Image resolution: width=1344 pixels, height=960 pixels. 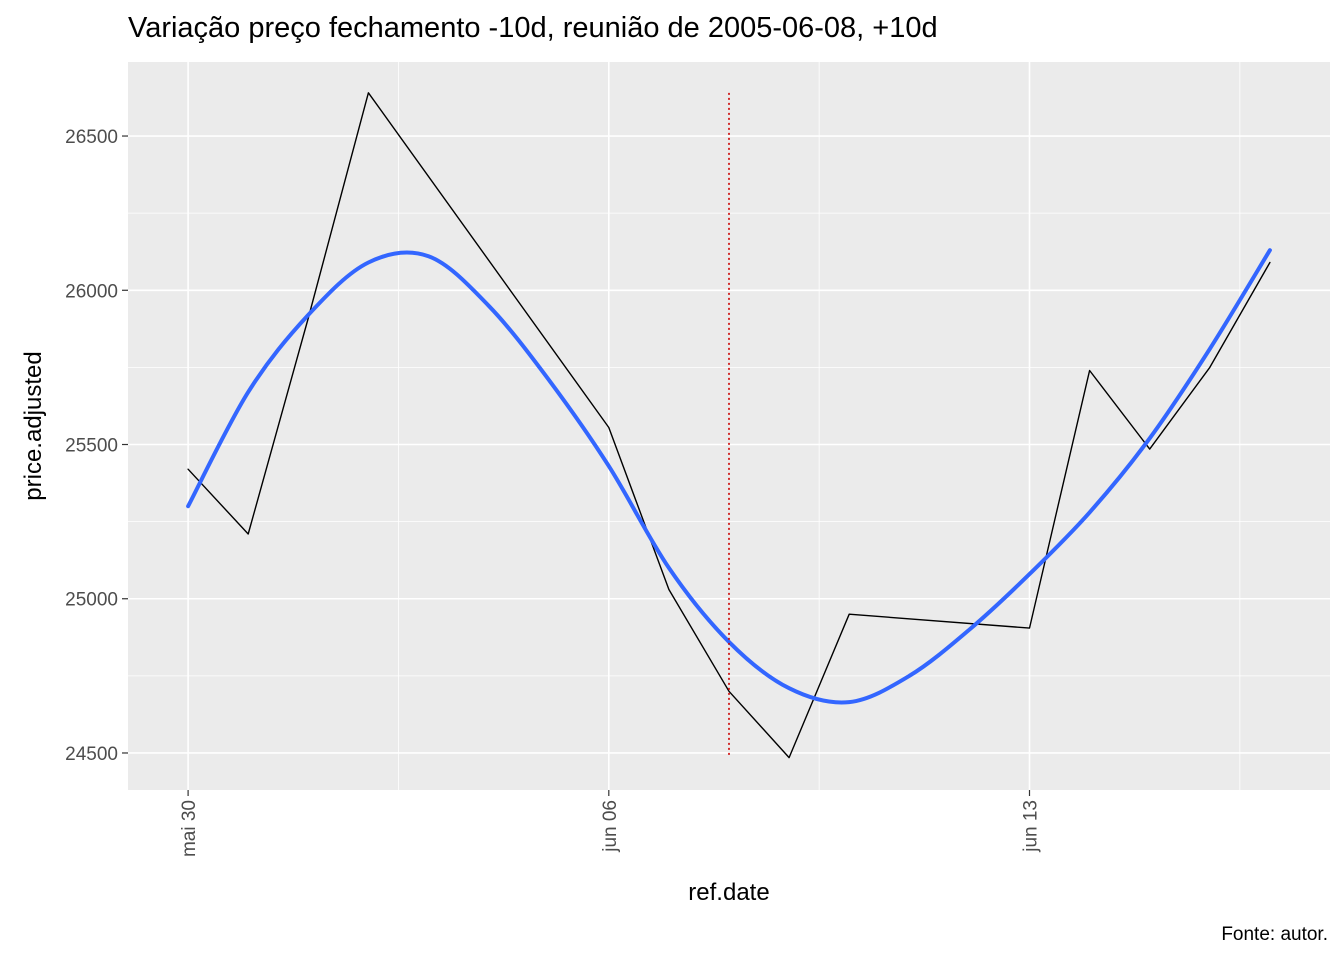 I want to click on y-axis: 24500 25000 25500 26000 26500, so click(x=96, y=446).